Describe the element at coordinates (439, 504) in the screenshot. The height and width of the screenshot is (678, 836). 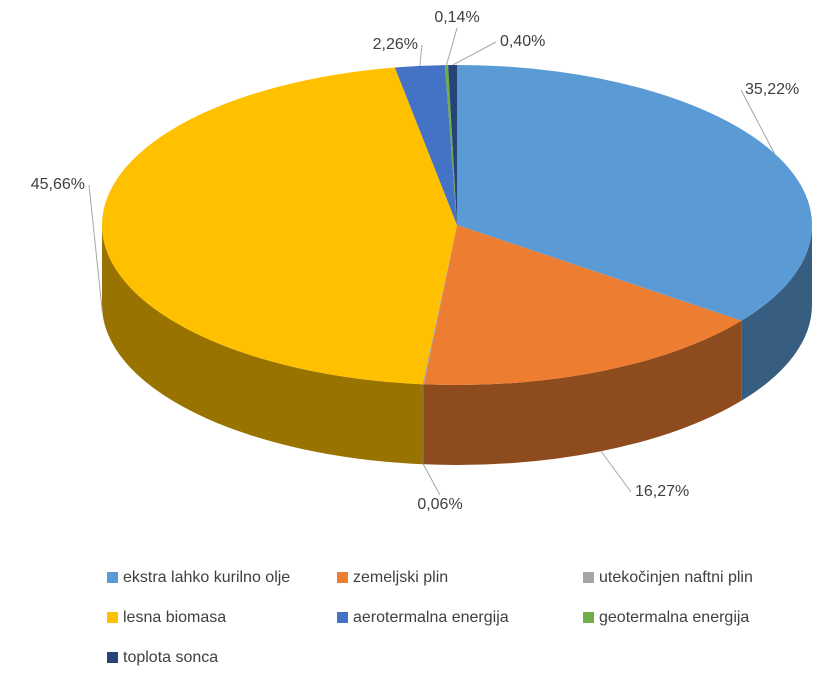
I see `data-label: 0,06%` at that location.